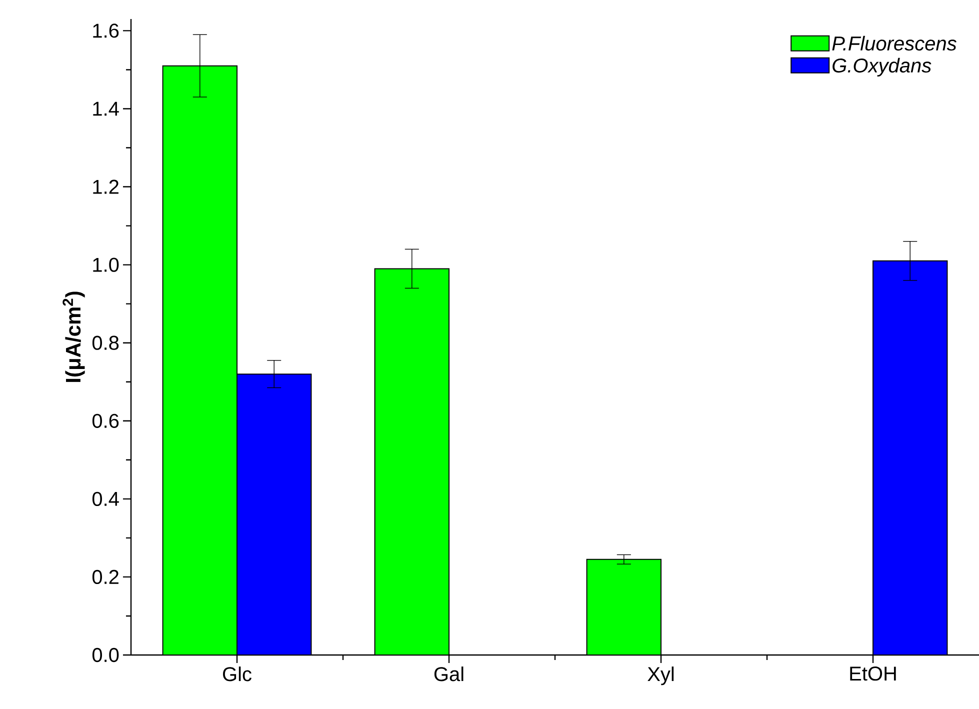 Image resolution: width=979 pixels, height=709 pixels. What do you see at coordinates (106, 109) in the screenshot?
I see `y-tick-label: 1.4` at bounding box center [106, 109].